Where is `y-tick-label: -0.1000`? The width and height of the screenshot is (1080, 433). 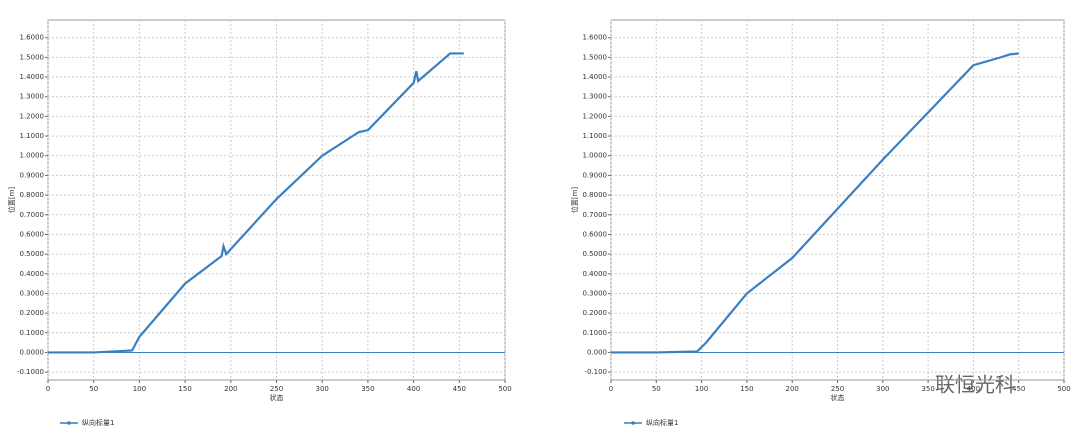
y-tick-label: -0.1000 is located at coordinates (30, 372).